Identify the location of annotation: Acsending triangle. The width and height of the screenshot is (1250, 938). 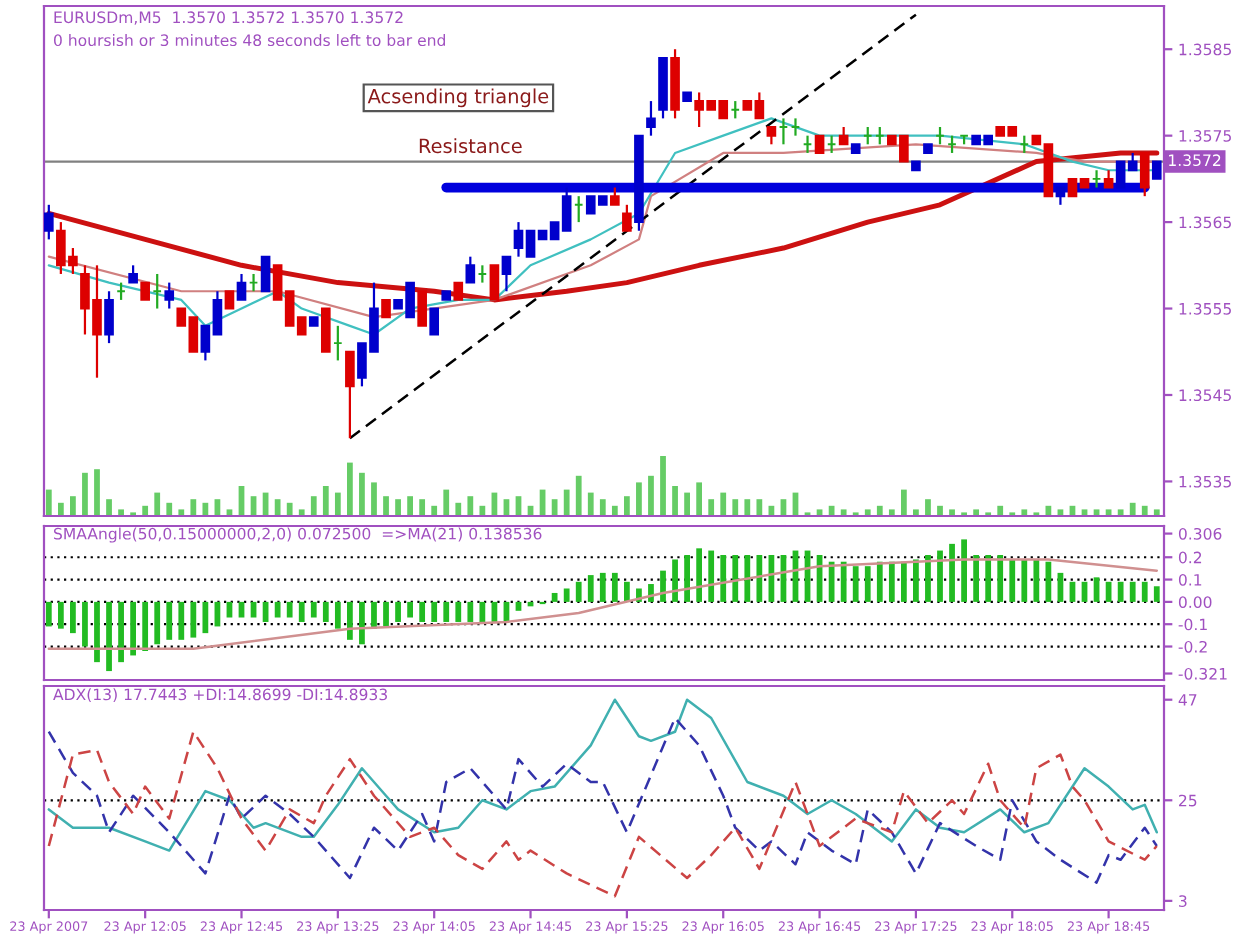
(458, 98).